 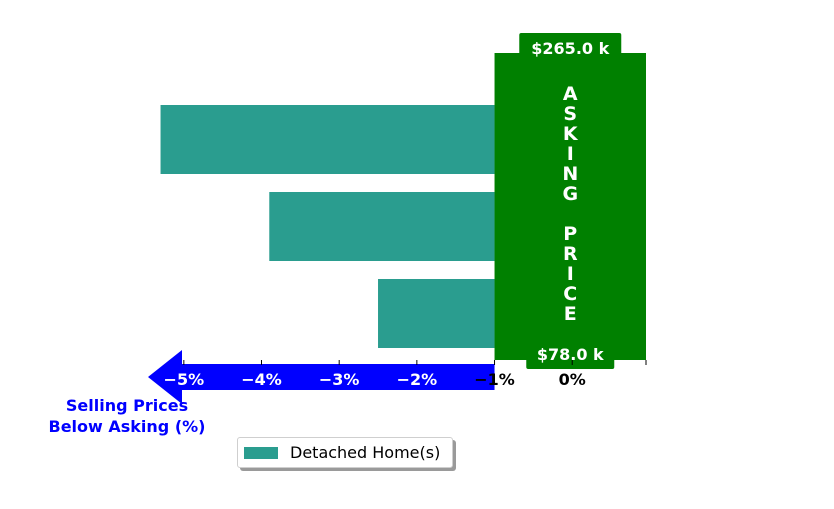 I want to click on asking-letter: P, so click(x=570, y=234).